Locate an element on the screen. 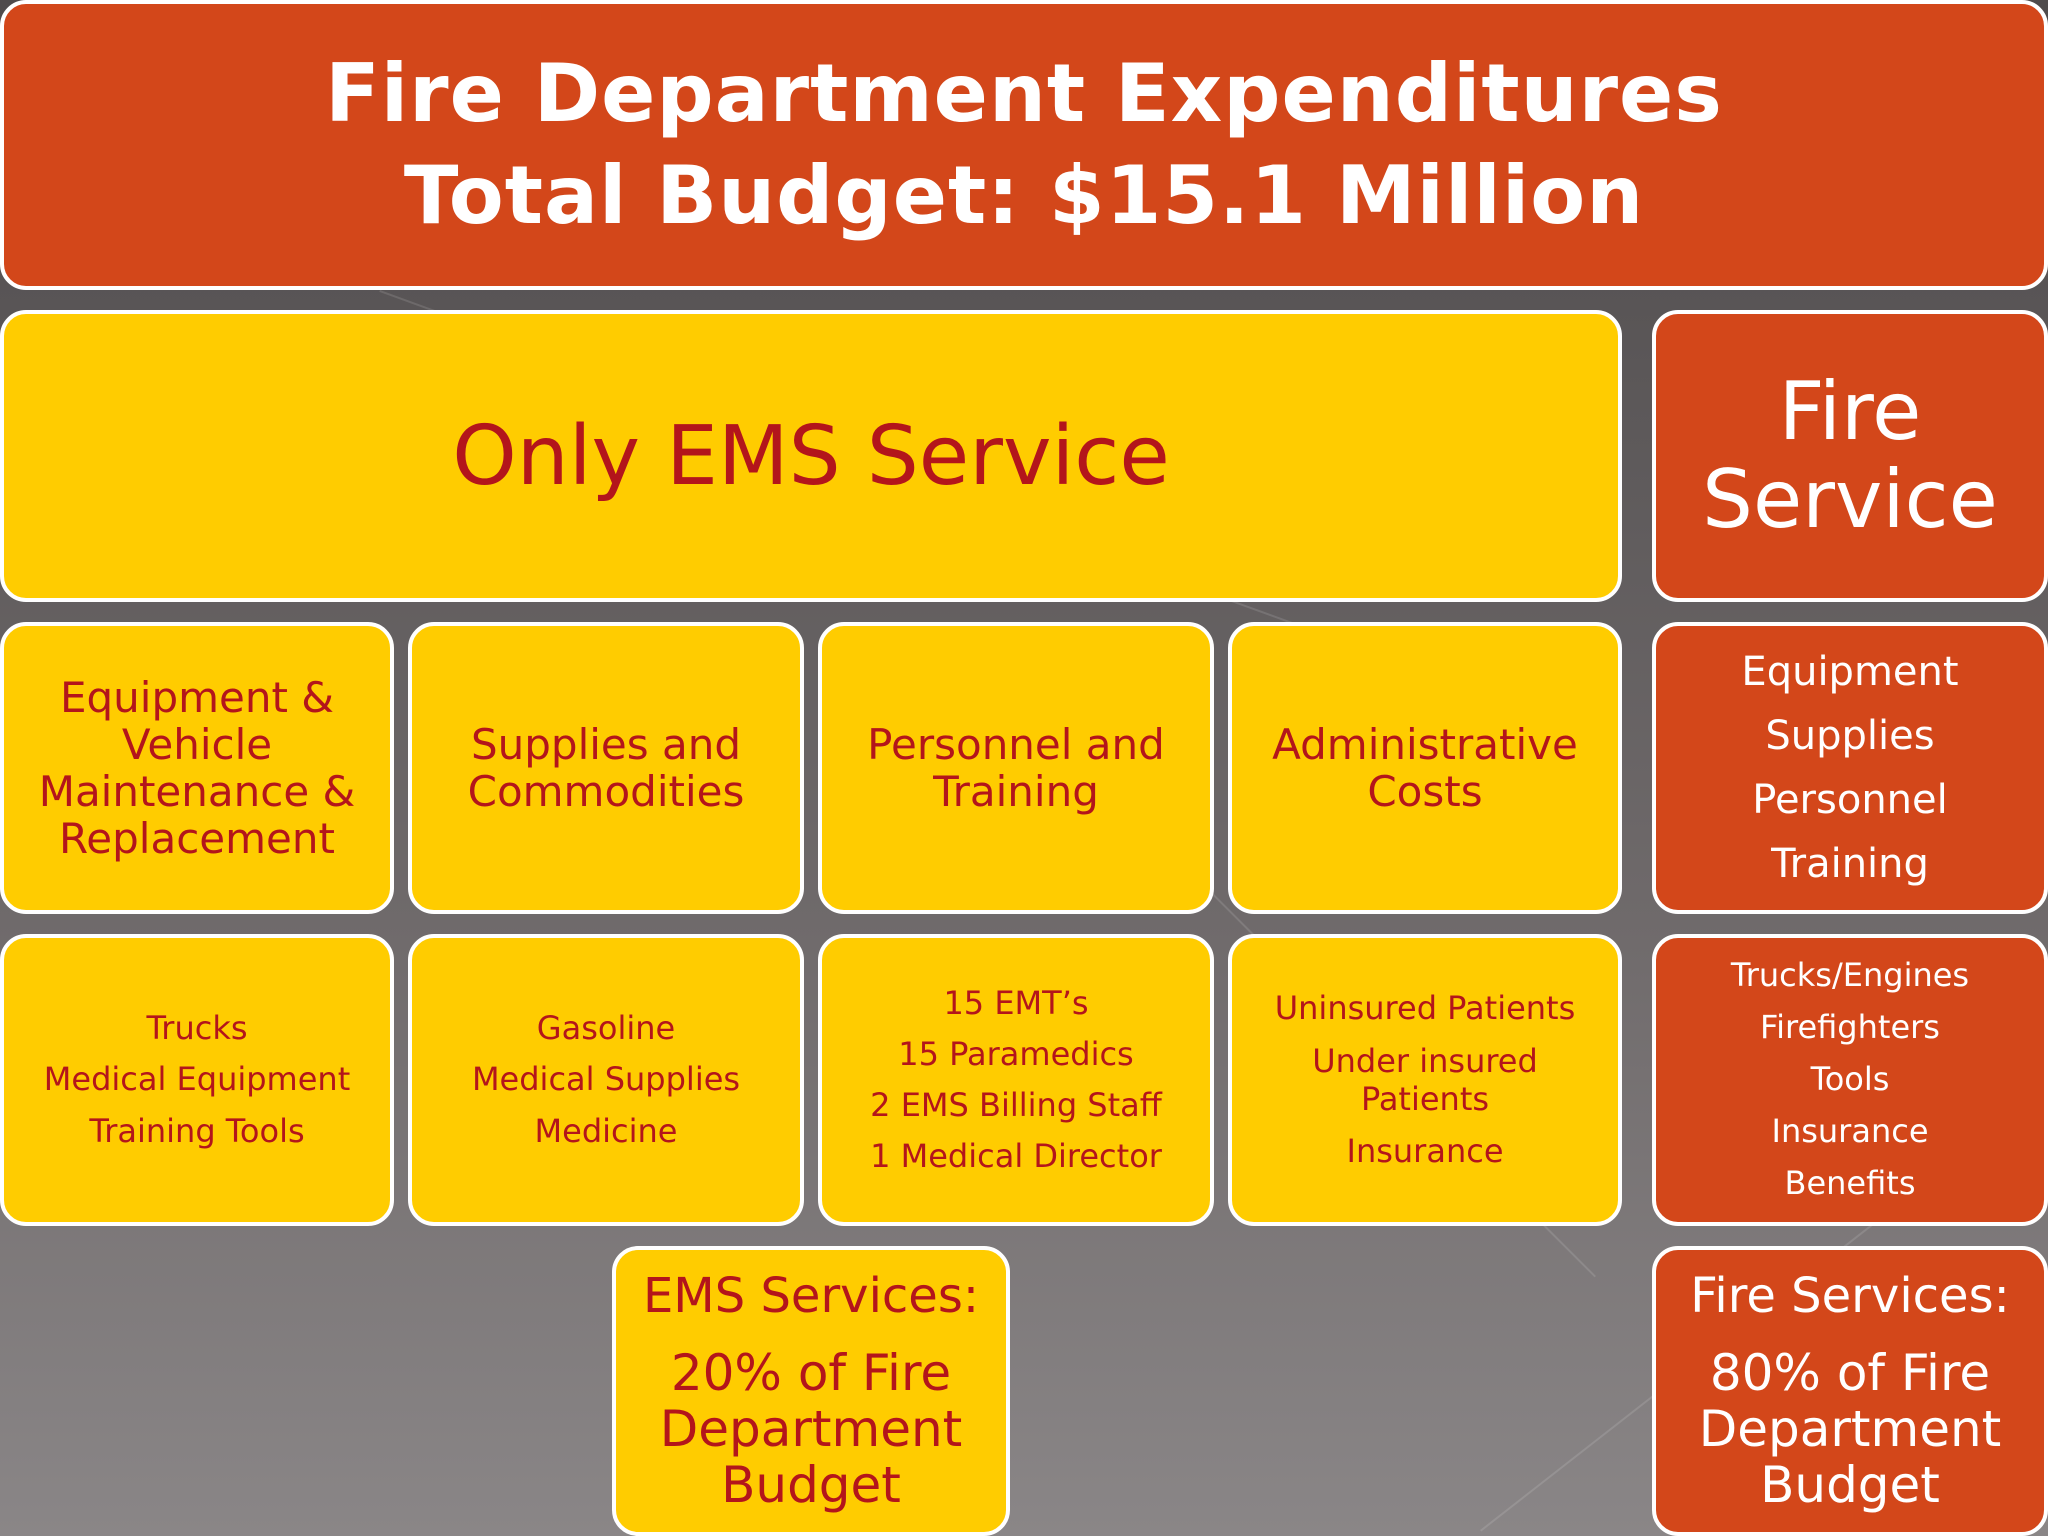 This screenshot has width=2048, height=1536. category-line: Personnel and is located at coordinates (1016, 744).